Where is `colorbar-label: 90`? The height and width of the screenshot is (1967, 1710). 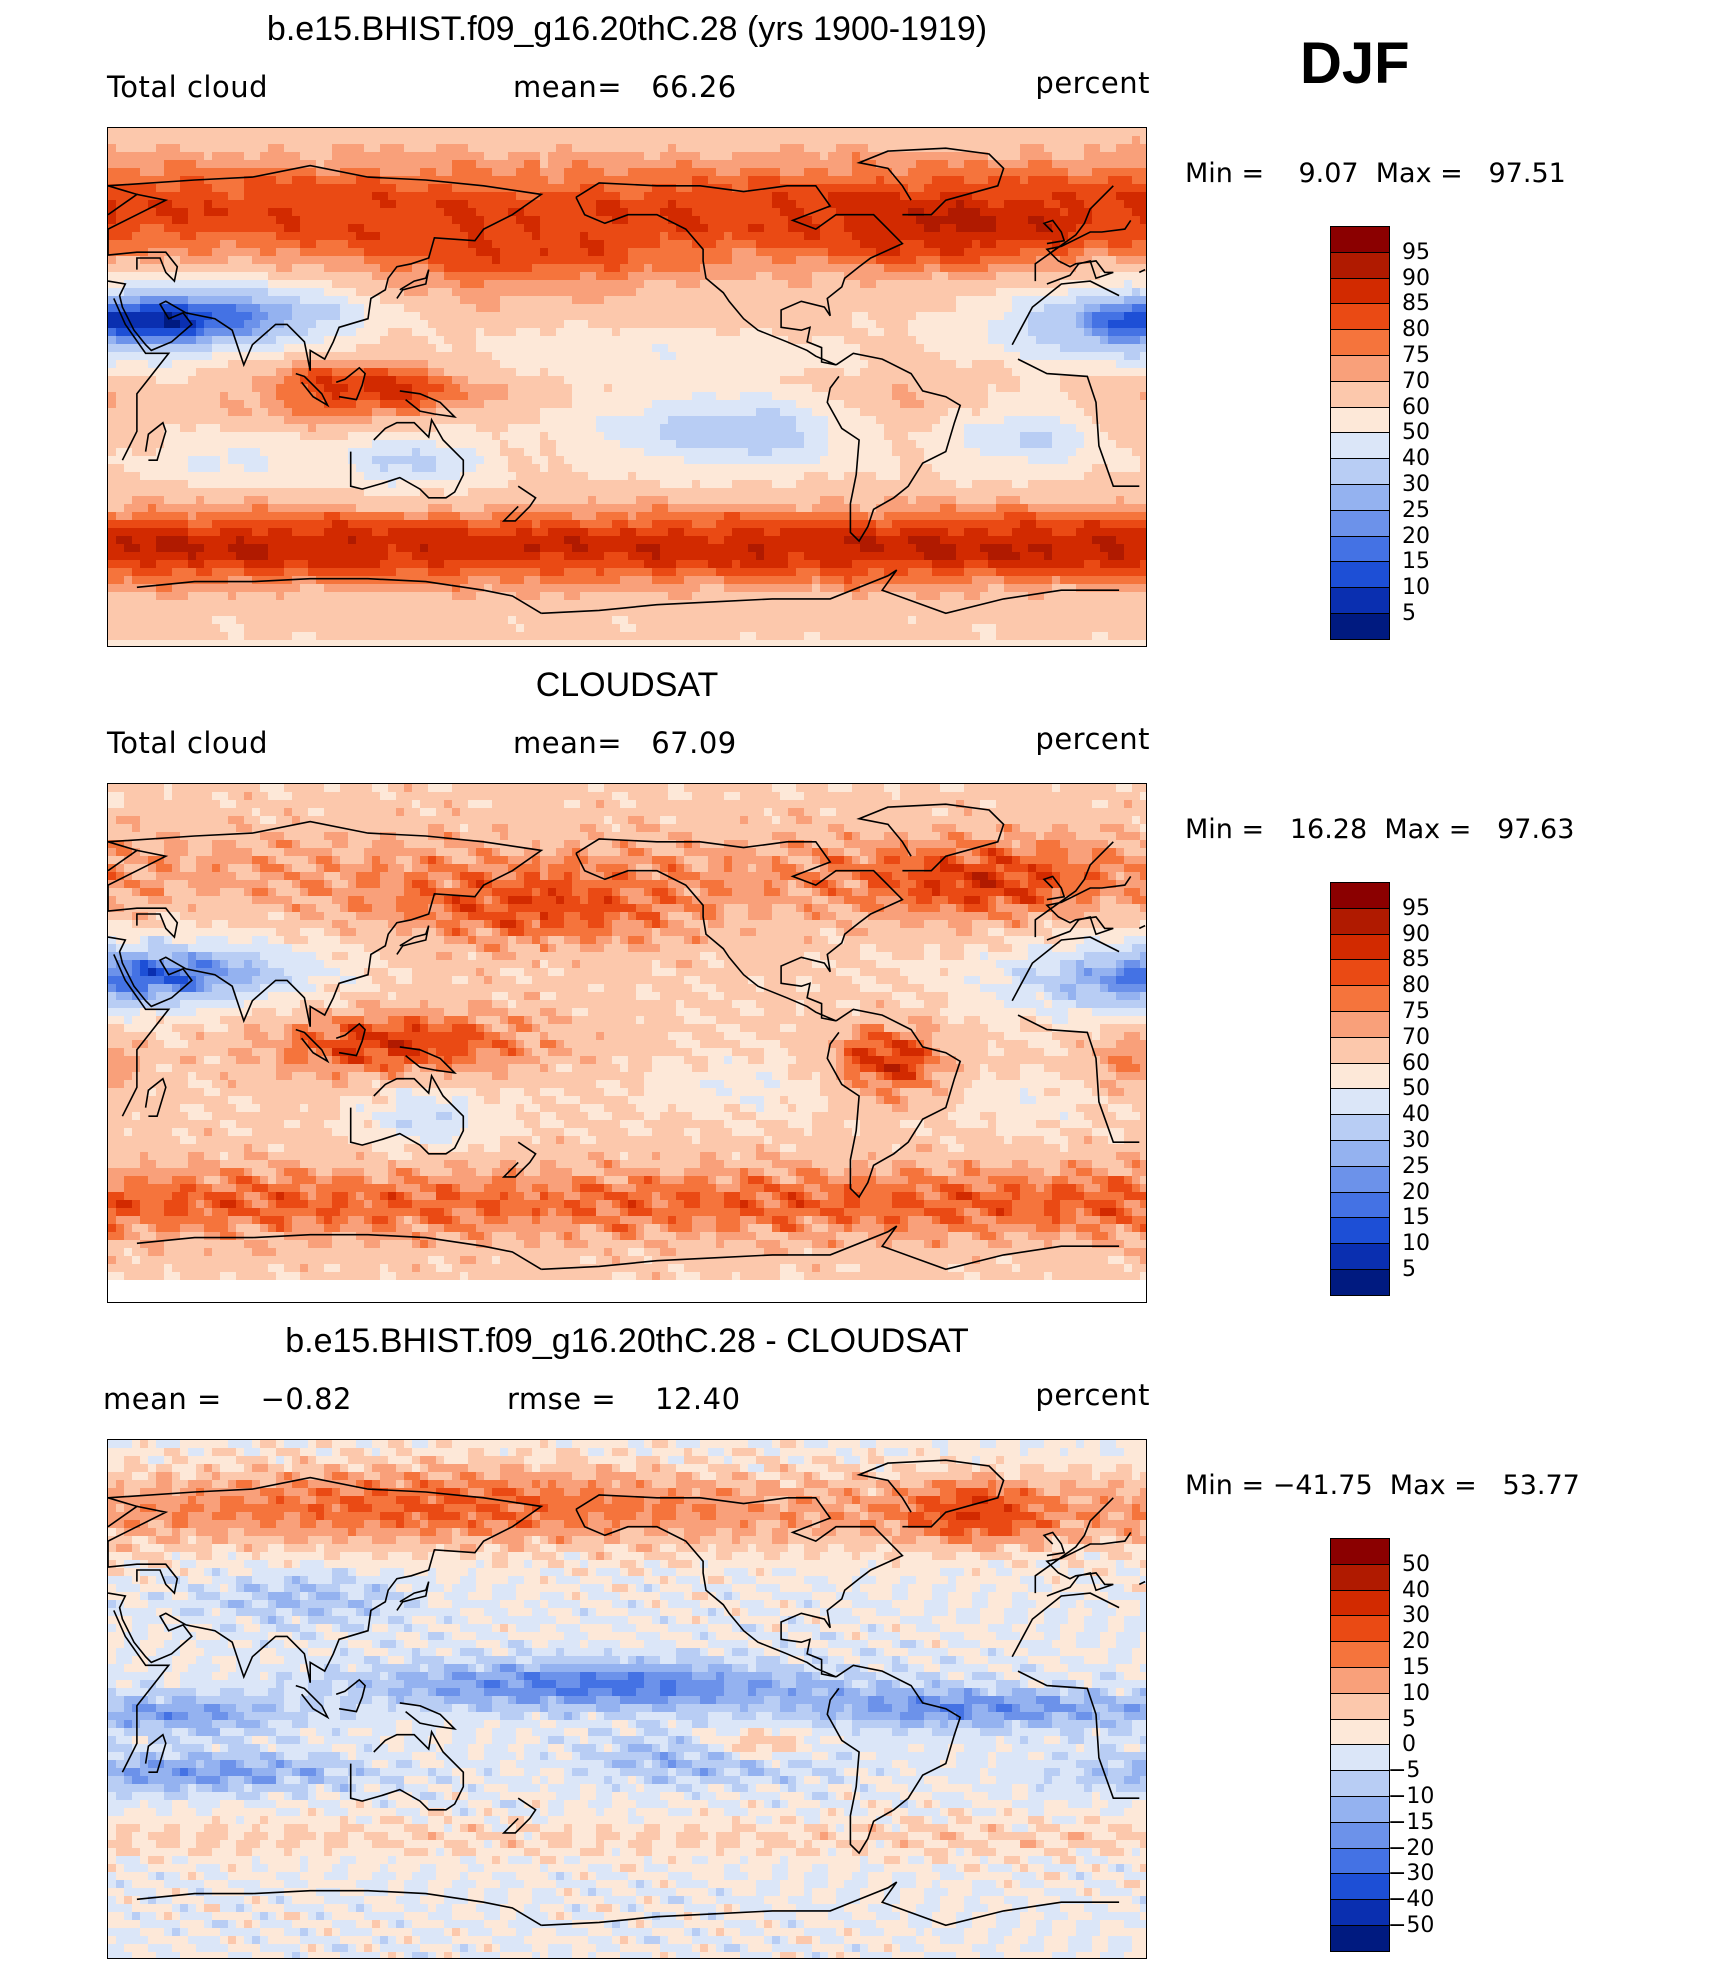 colorbar-label: 90 is located at coordinates (1416, 278).